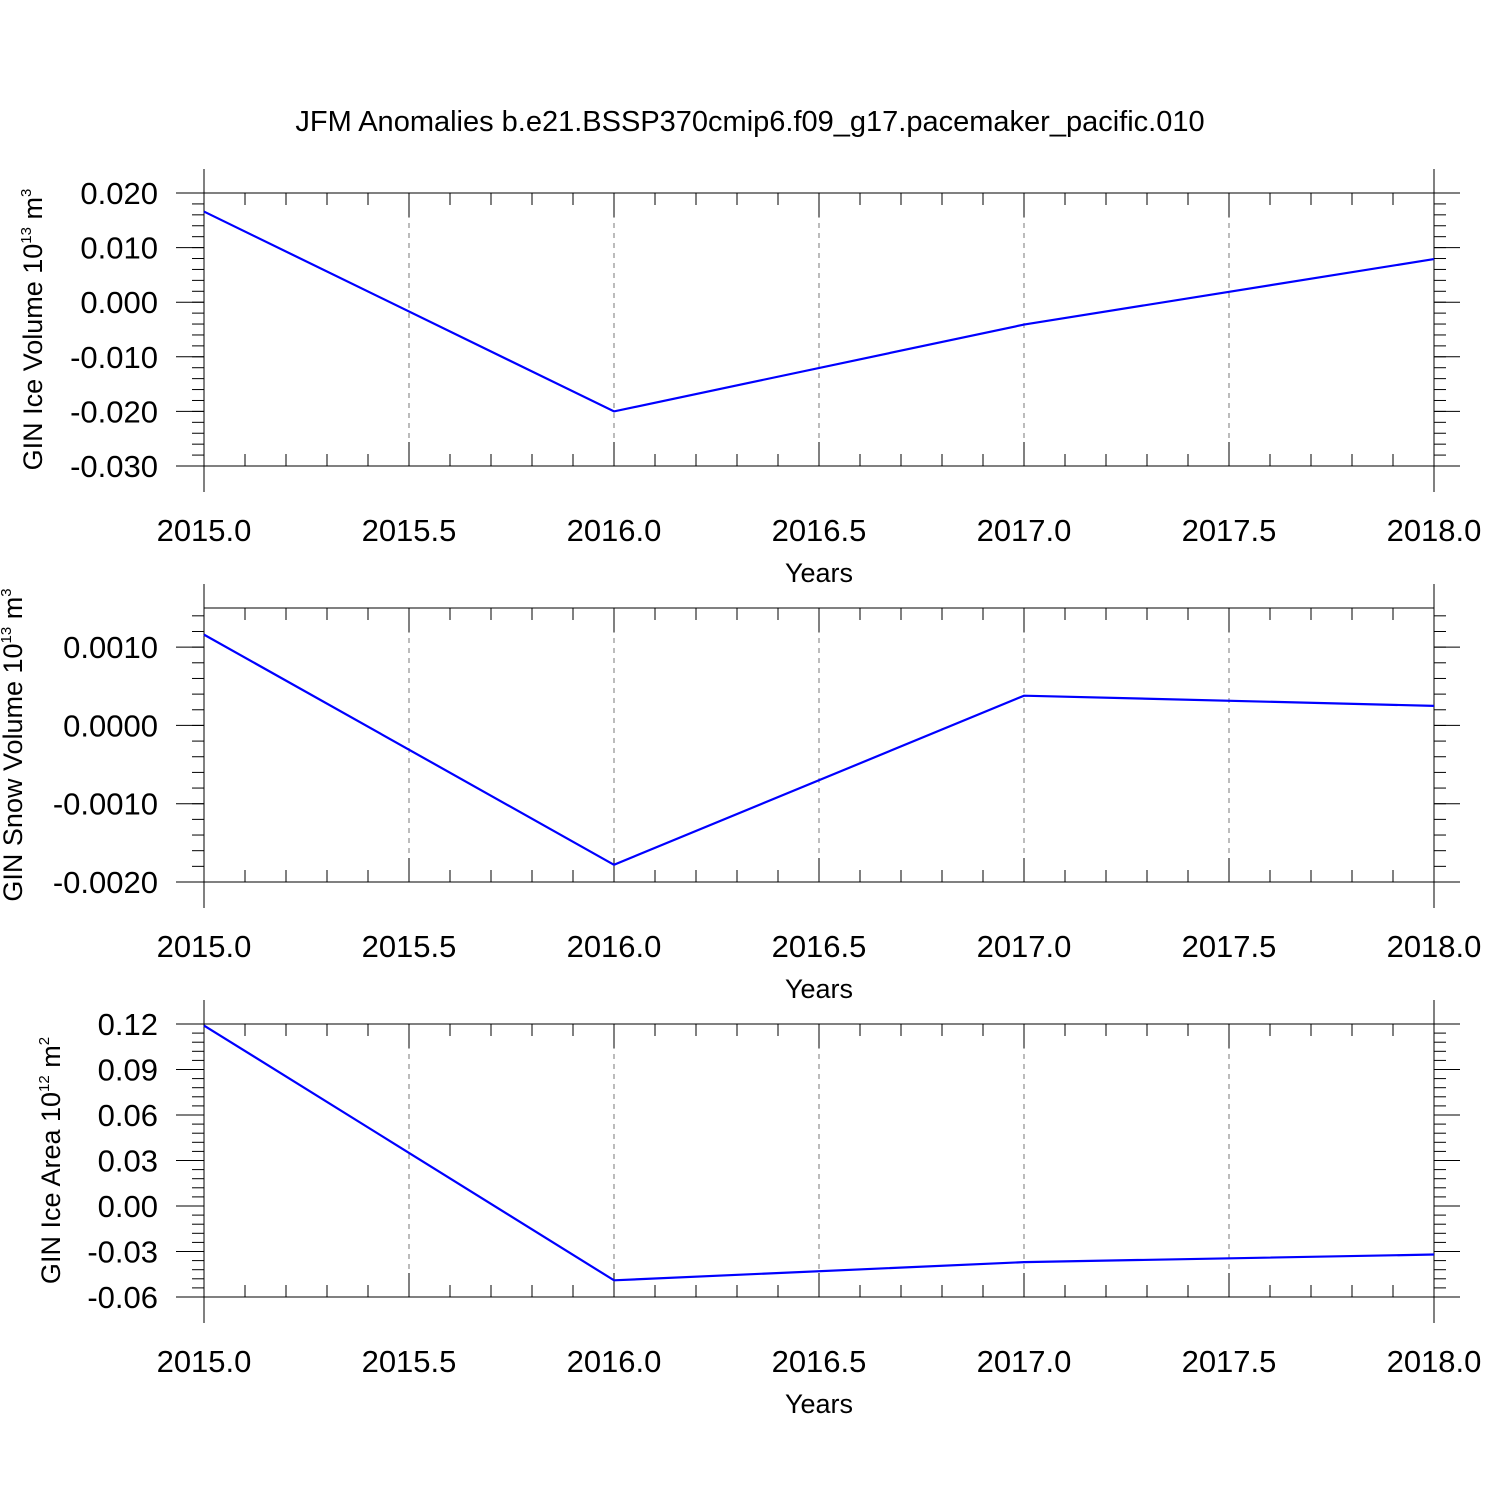  Describe the element at coordinates (110, 647) in the screenshot. I see `y-tick-label: 0.0010` at that location.